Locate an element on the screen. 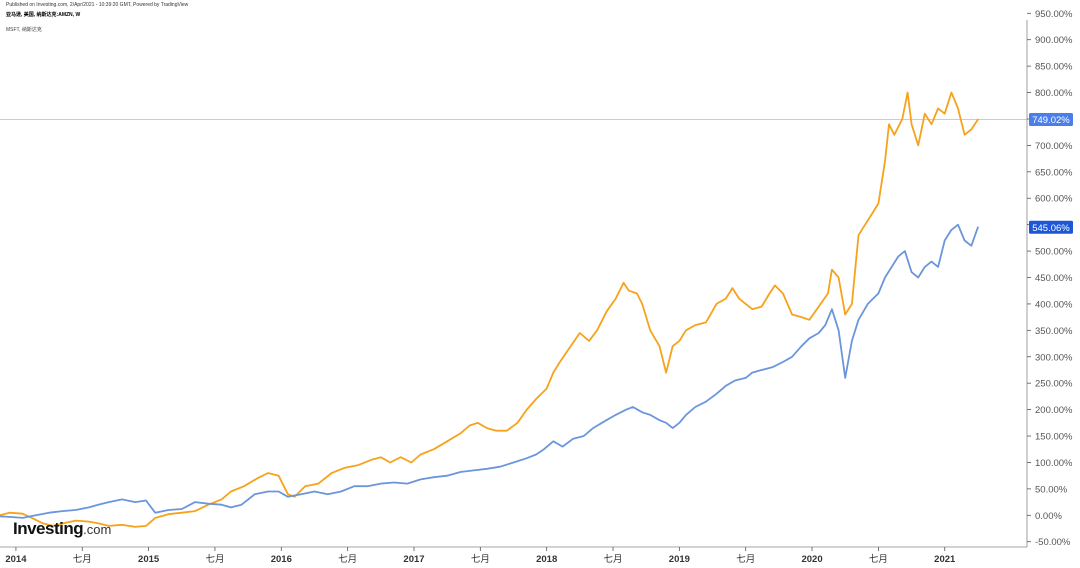  symbol-title: 亚马逊, 美国, 纳斯达克:AMZN, W is located at coordinates (43, 15).